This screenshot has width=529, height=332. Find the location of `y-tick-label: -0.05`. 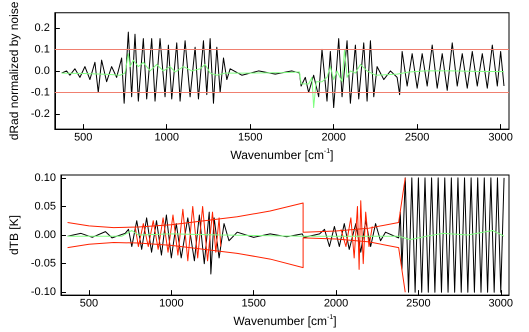

y-tick-label: -0.05 is located at coordinates (43, 264).